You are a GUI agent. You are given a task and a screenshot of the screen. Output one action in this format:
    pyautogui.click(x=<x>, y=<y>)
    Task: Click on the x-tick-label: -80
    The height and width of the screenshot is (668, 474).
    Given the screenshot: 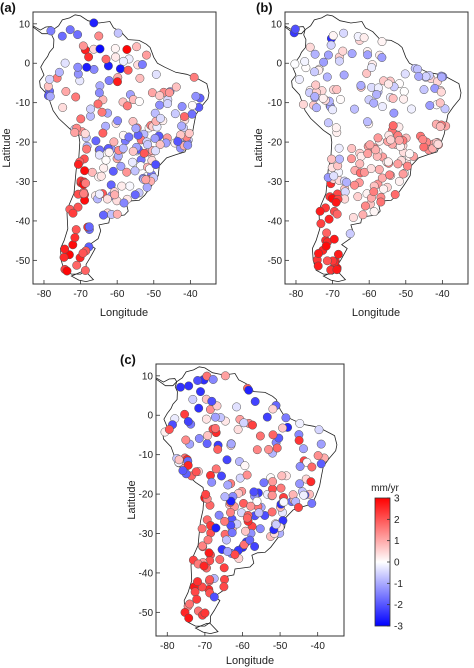 What is the action you would take?
    pyautogui.click(x=296, y=294)
    